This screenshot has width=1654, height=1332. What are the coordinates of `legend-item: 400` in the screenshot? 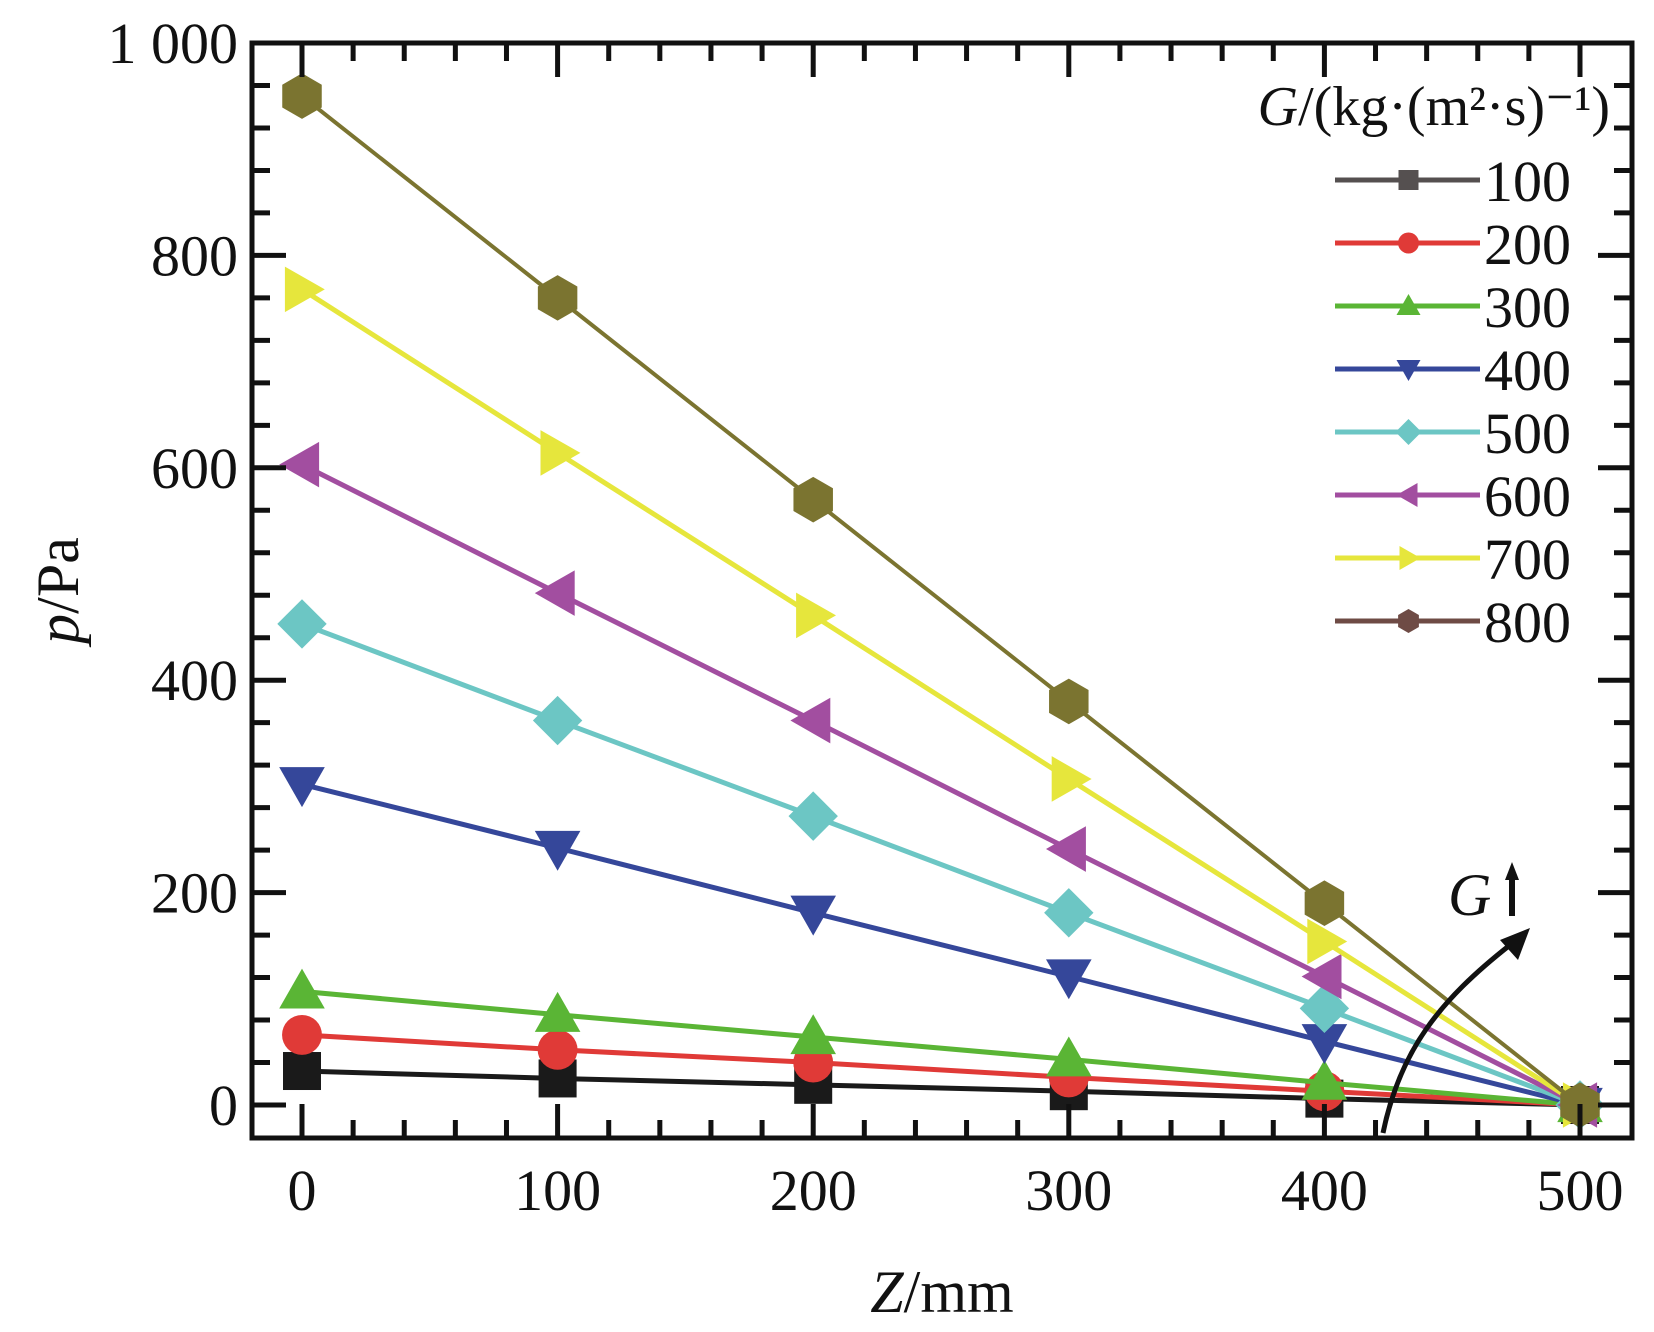 It's located at (1453, 370).